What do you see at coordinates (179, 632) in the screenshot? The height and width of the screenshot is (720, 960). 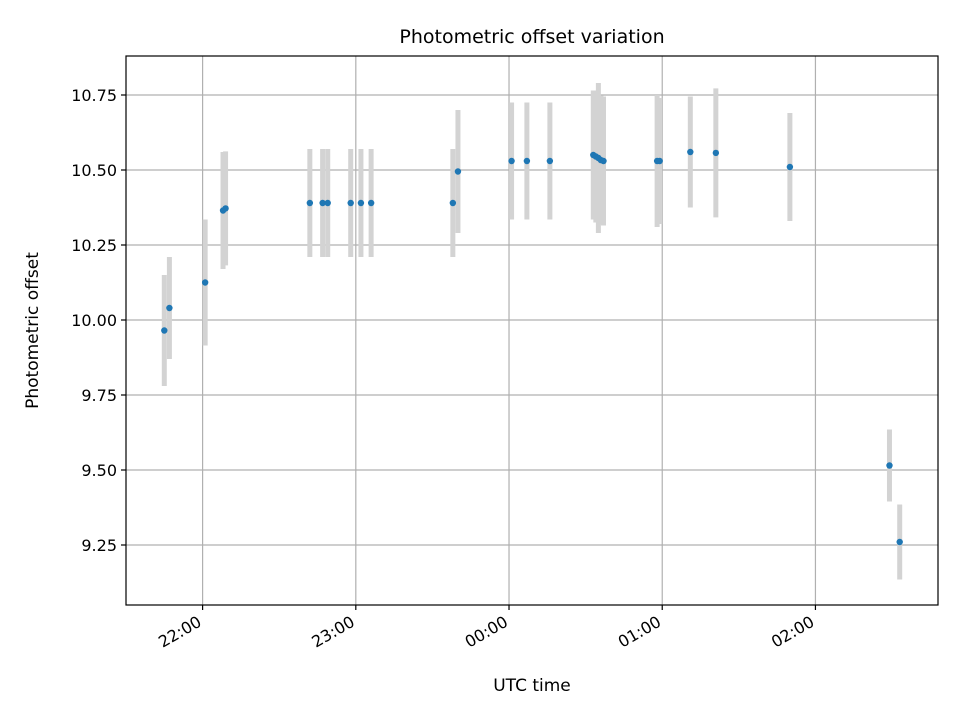 I see `x-tick-label: 22:00` at bounding box center [179, 632].